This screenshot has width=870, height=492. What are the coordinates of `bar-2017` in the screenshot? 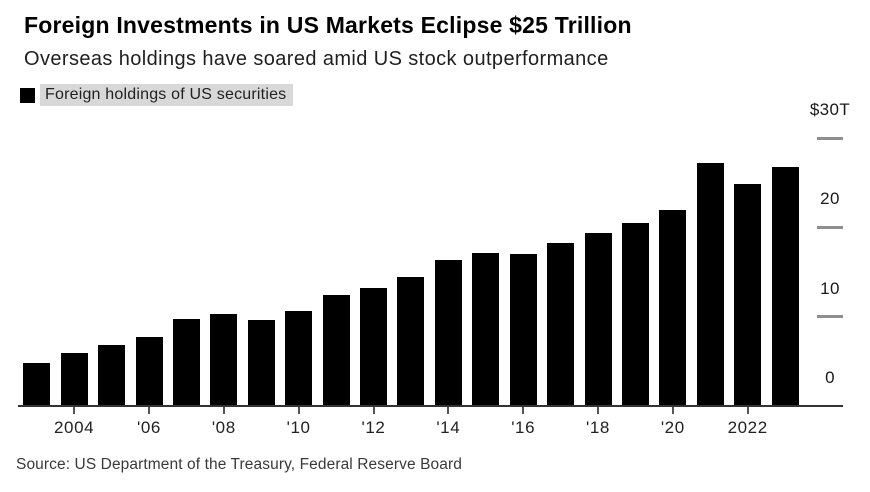 It's located at (561, 324).